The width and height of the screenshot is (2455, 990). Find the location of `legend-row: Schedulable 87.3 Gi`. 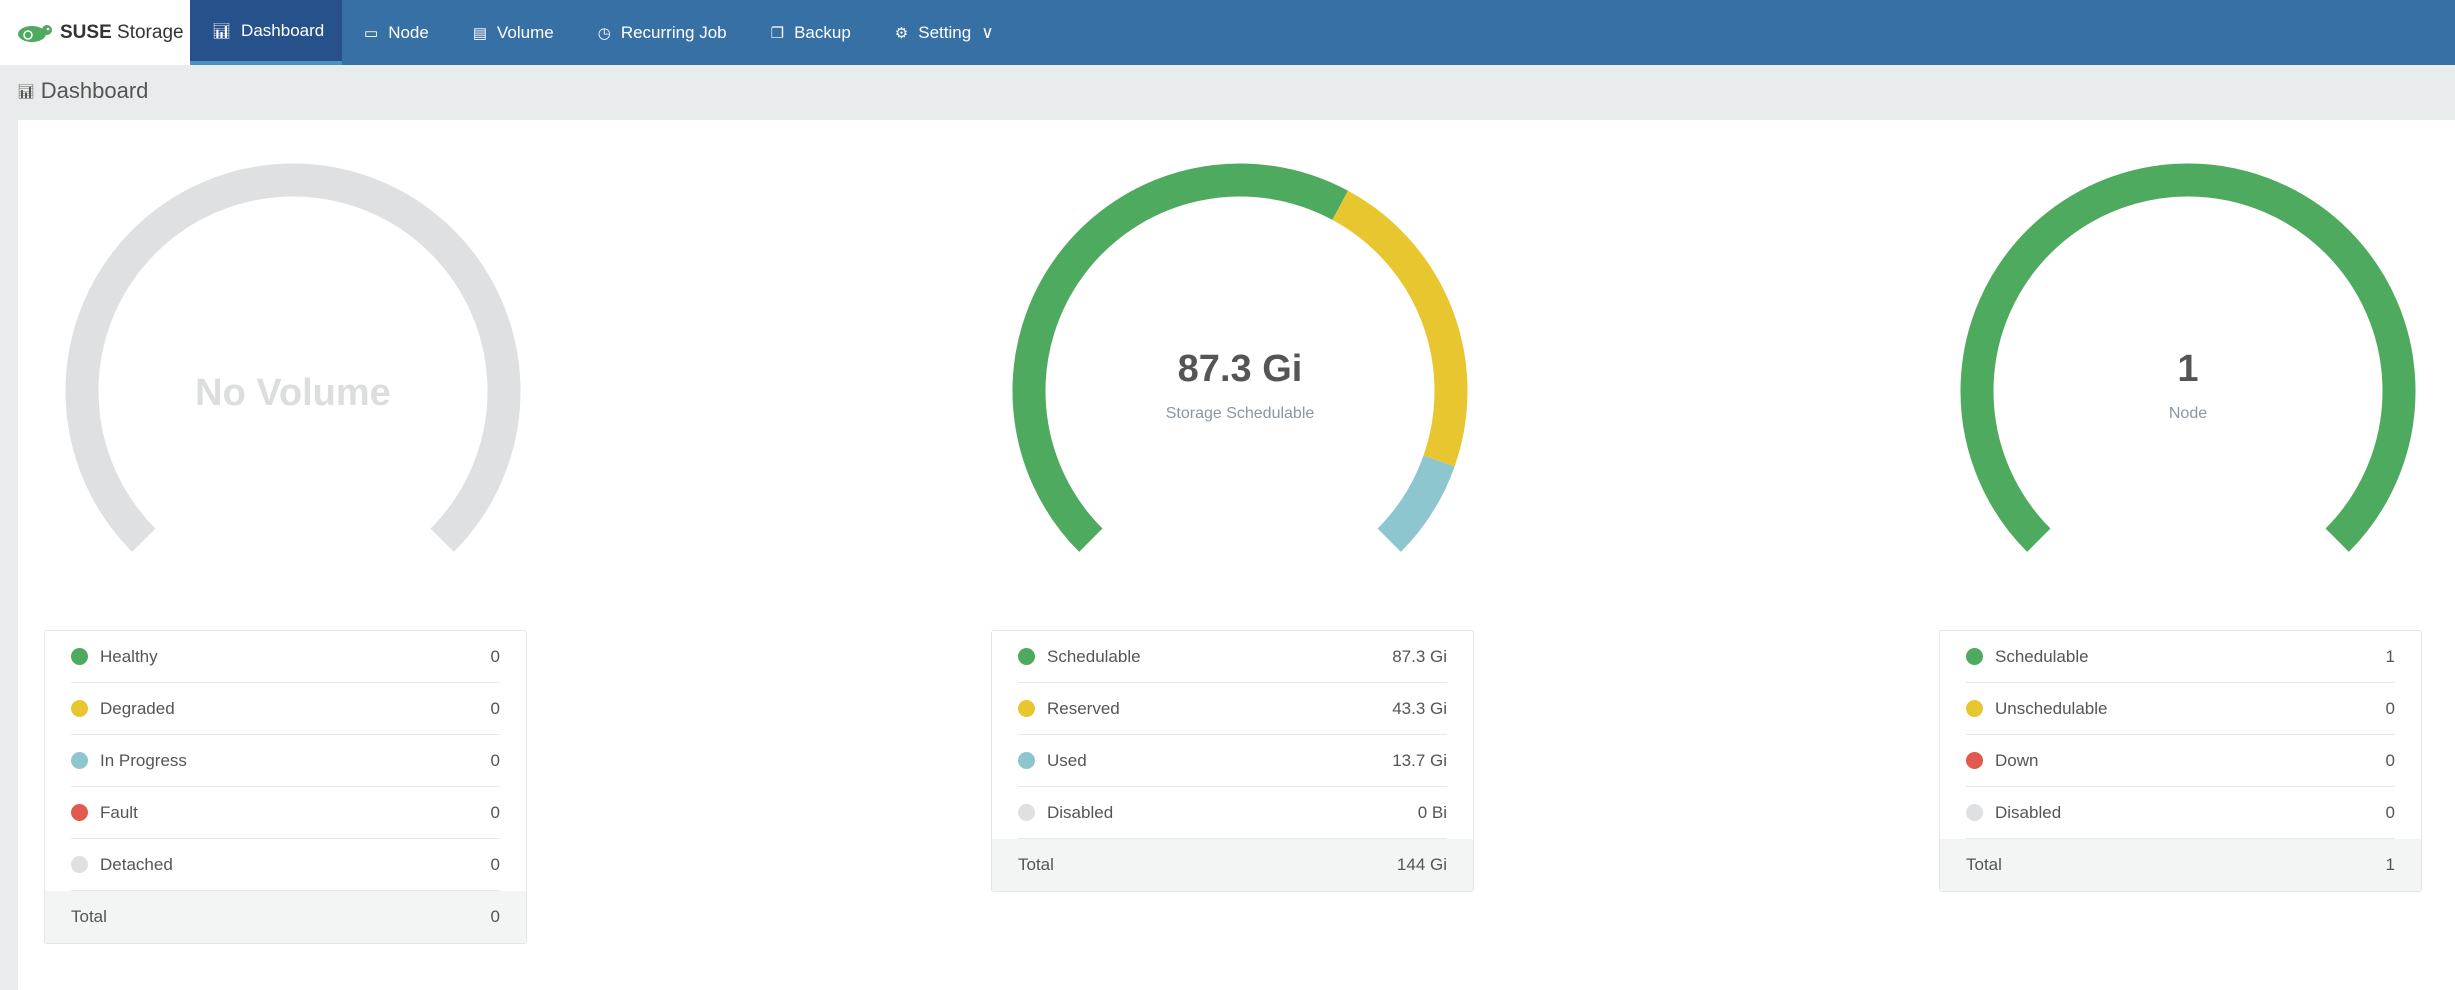

legend-row: Schedulable 87.3 Gi is located at coordinates (1232, 657).